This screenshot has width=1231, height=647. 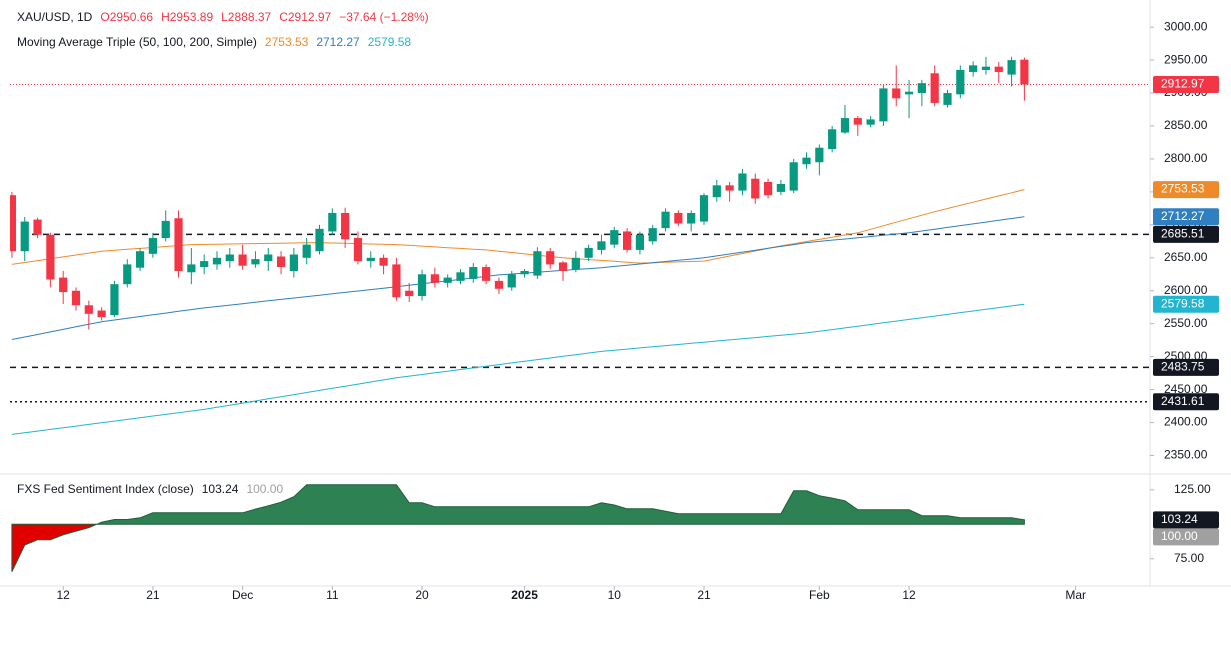 What do you see at coordinates (1183, 367) in the screenshot?
I see `level-label: 2483.75` at bounding box center [1183, 367].